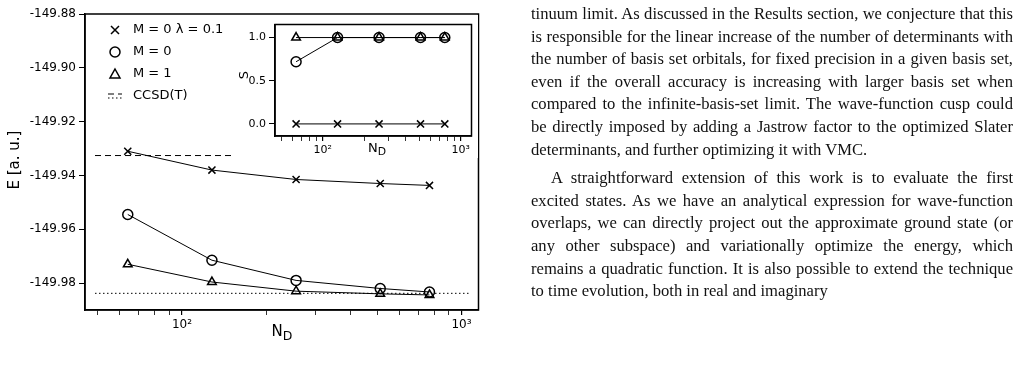 The width and height of the screenshot is (1029, 380). Describe the element at coordinates (52, 13) in the screenshot. I see `y-tick-label: -149.88` at that location.